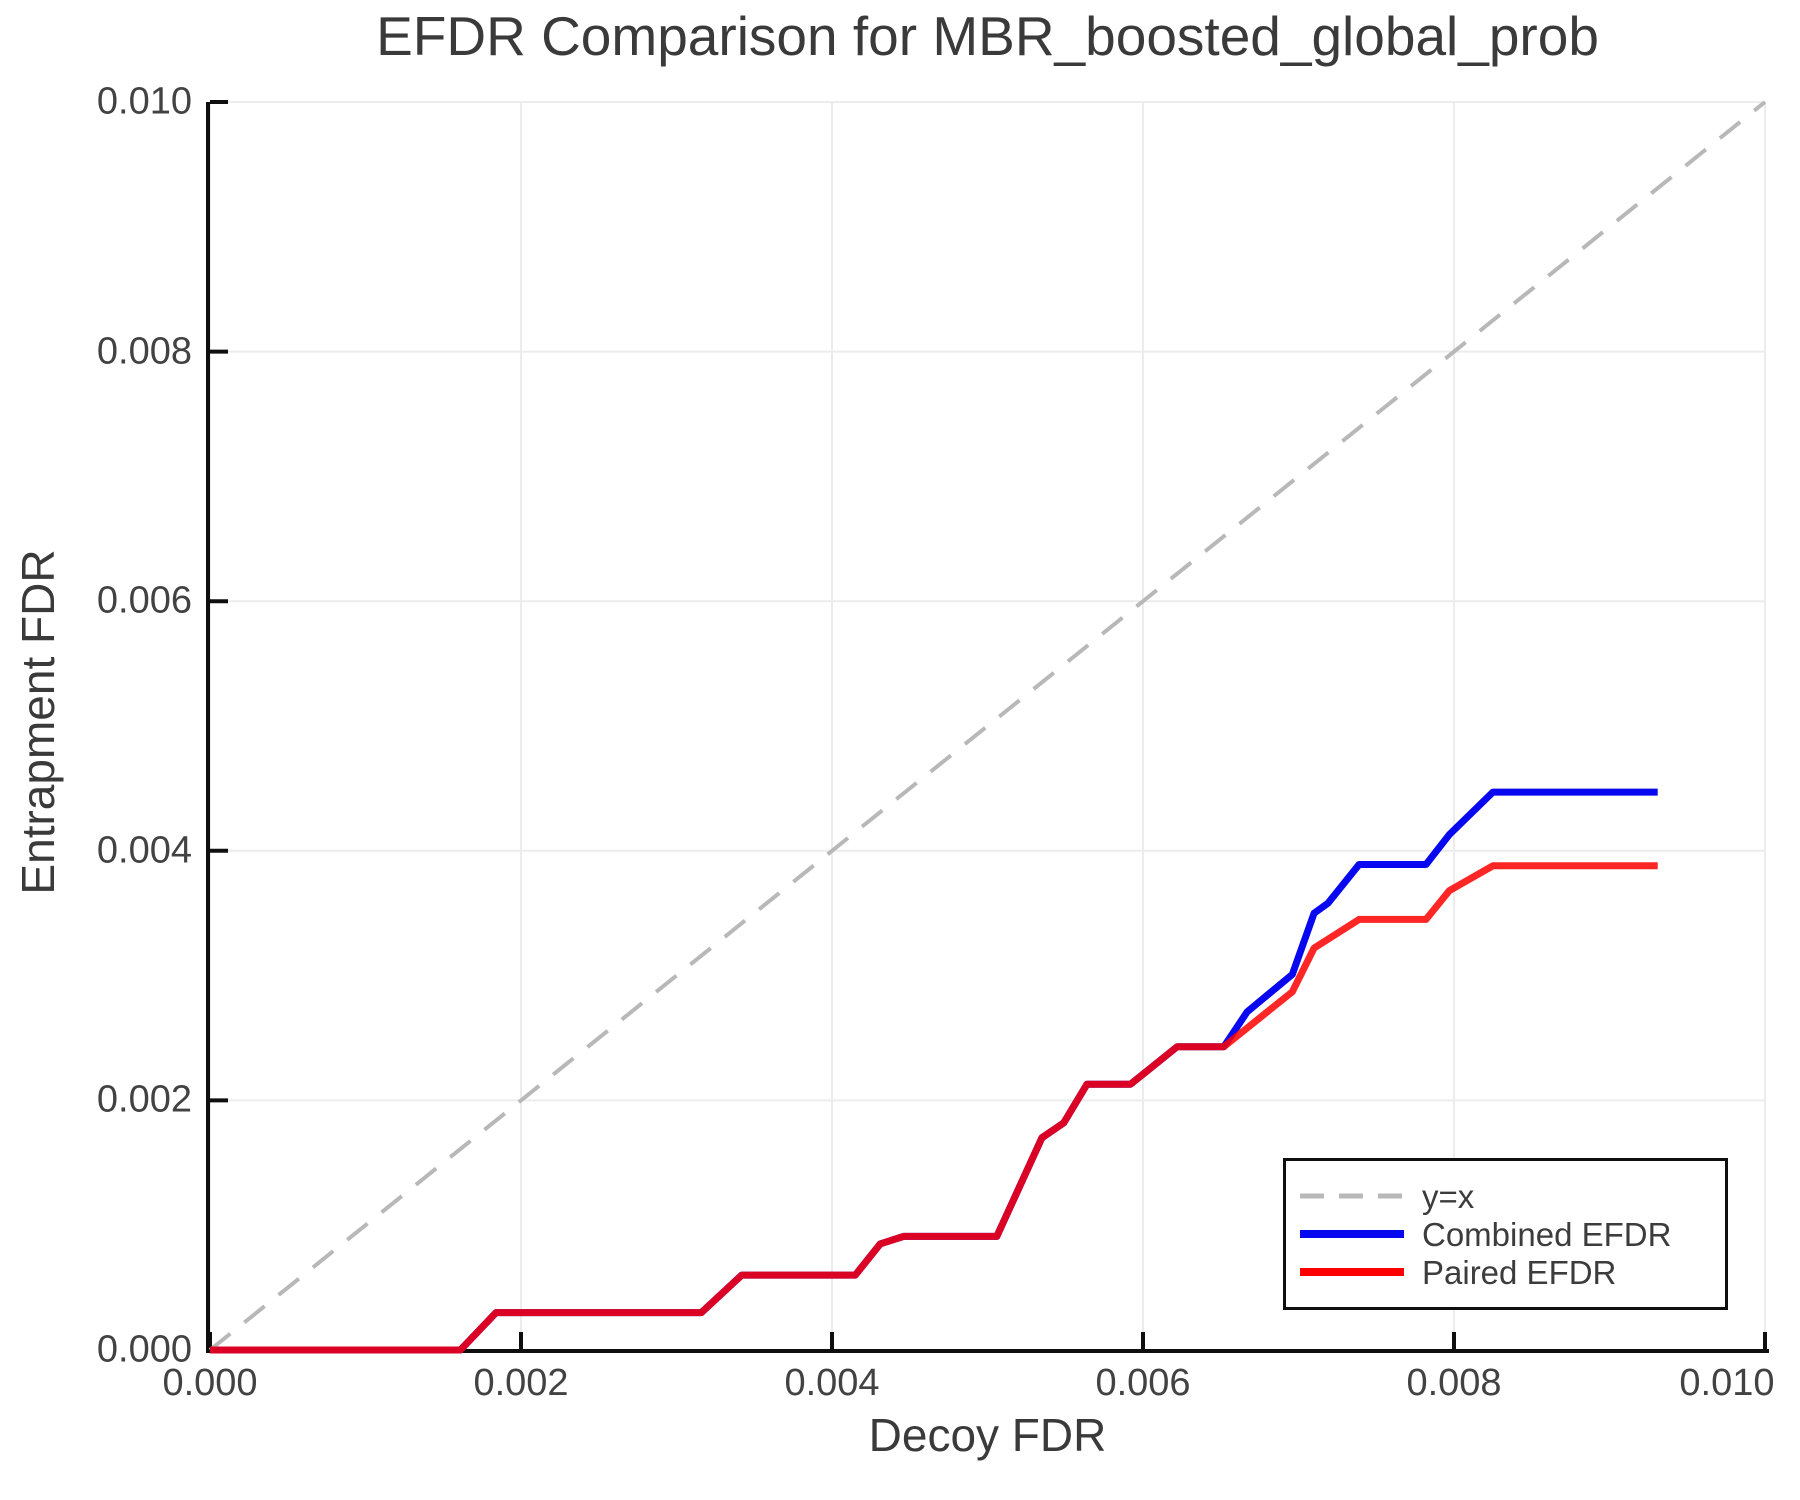 The image size is (1800, 1500). I want to click on legend-entry: y=x, so click(1512, 1196).